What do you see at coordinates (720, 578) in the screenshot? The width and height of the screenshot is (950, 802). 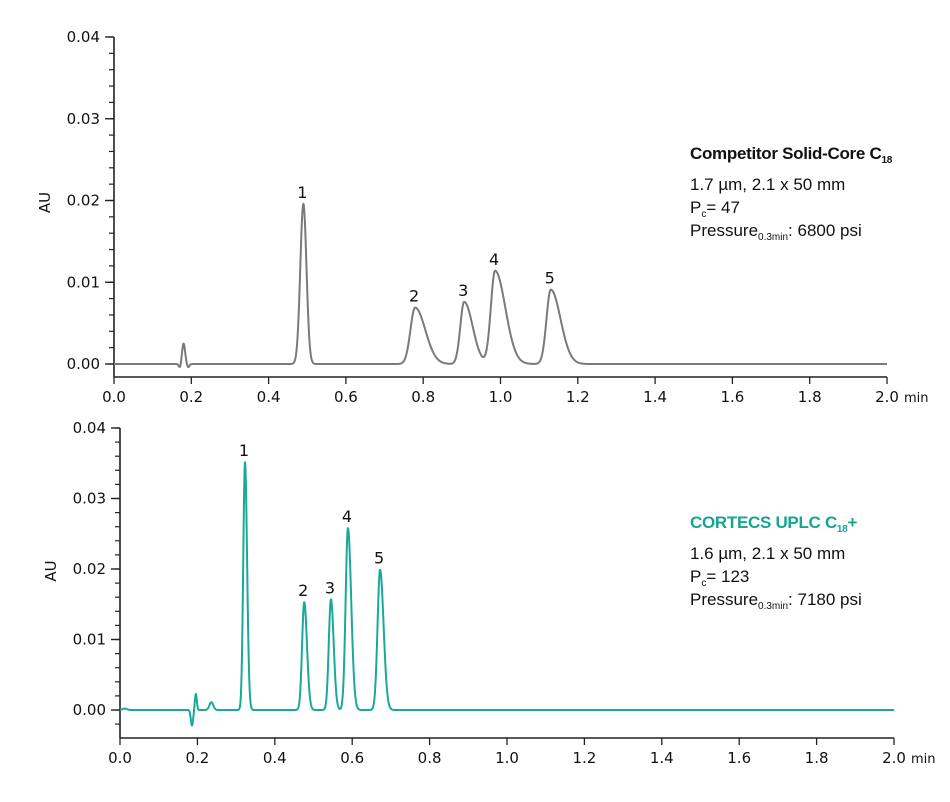 I see `peak-capacity-text: Pc= 123` at bounding box center [720, 578].